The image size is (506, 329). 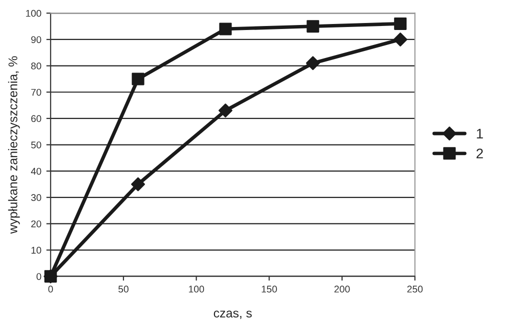 What do you see at coordinates (34, 13) in the screenshot?
I see `y-tick-label: 100` at bounding box center [34, 13].